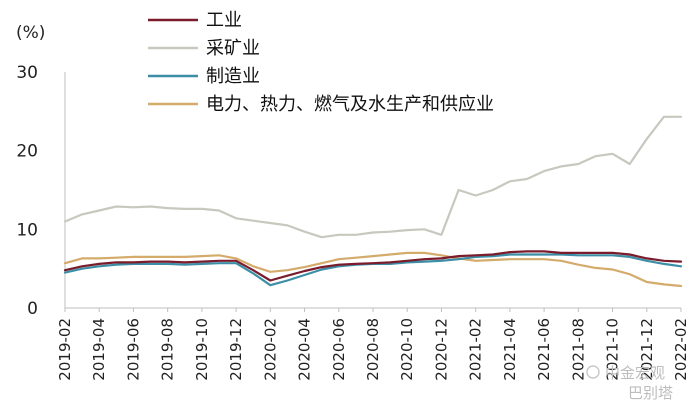  Describe the element at coordinates (305, 349) in the screenshot. I see `x-tick-label: 2020-04` at that location.